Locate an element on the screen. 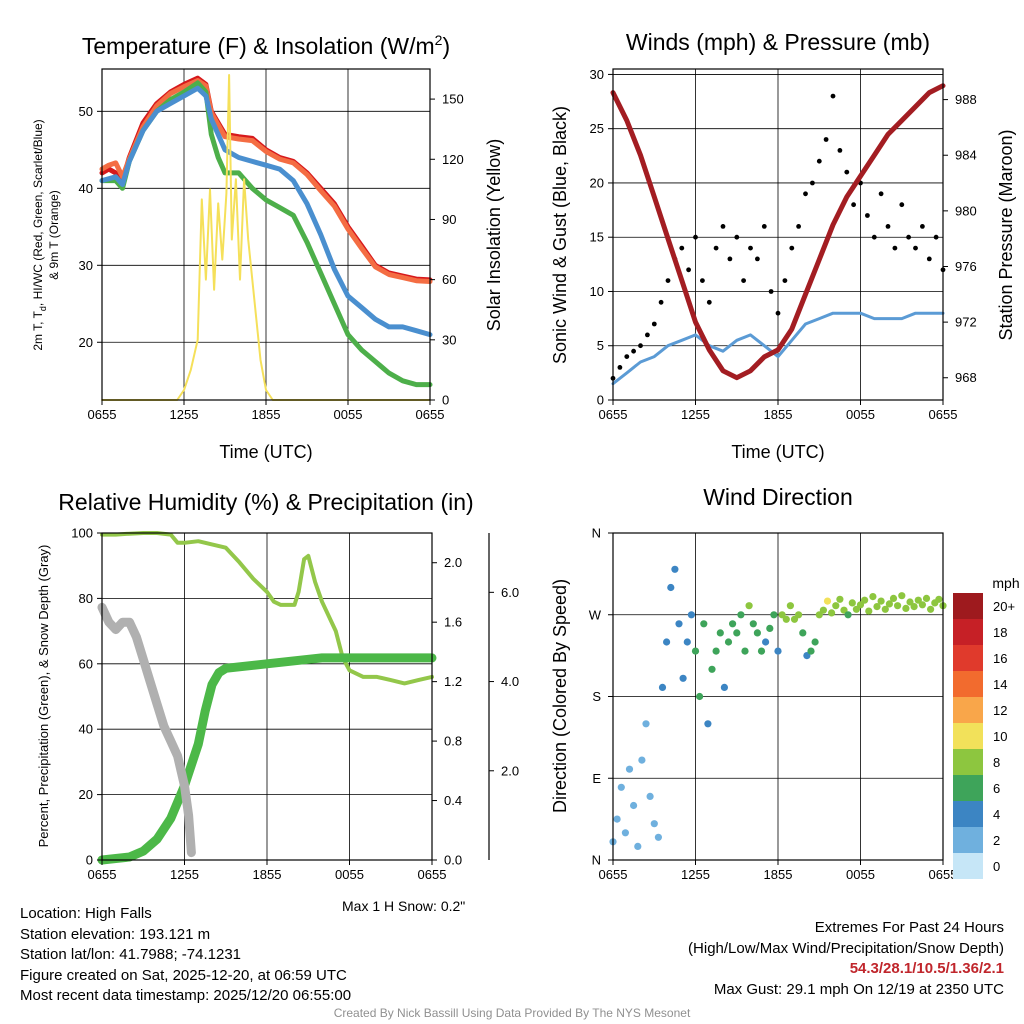 The height and width of the screenshot is (1024, 1024). y2-tick-label: 988 is located at coordinates (966, 99).